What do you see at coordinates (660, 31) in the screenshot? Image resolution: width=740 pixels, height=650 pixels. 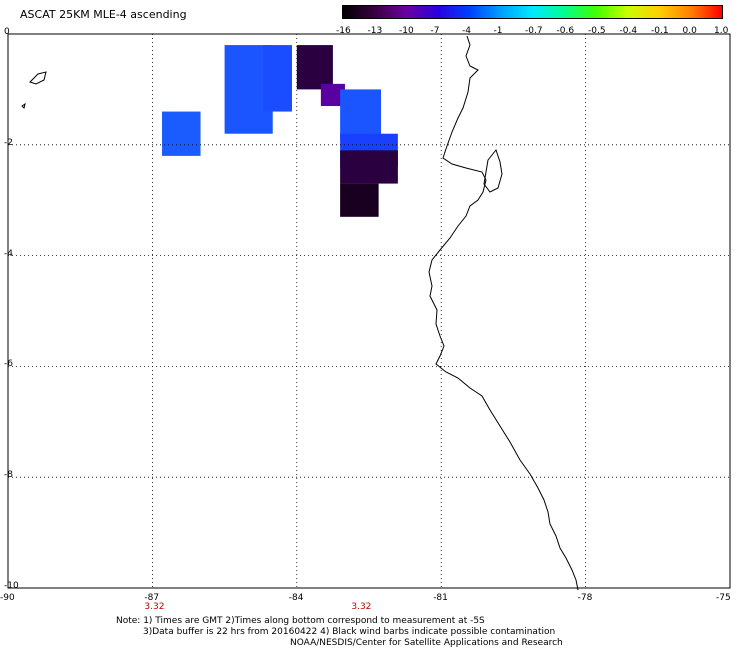 I see `colorbar-label: -0.1` at bounding box center [660, 31].